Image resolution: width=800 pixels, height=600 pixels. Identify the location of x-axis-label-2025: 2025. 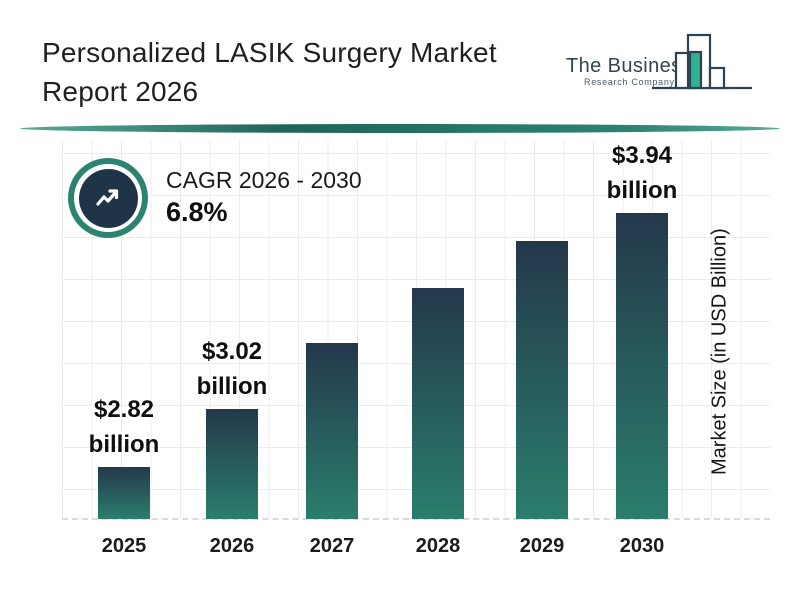
(124, 546).